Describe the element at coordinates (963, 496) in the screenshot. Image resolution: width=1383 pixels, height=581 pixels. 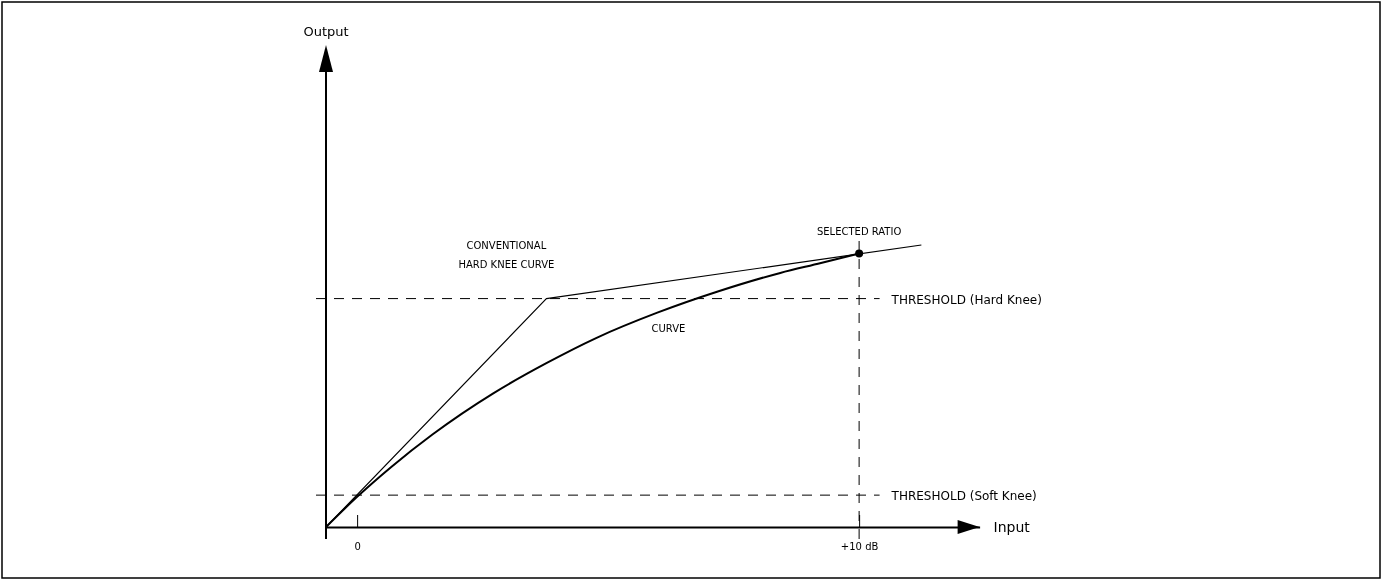
I see `ref-line-label: THRESHOLD (Soft Knee)` at that location.